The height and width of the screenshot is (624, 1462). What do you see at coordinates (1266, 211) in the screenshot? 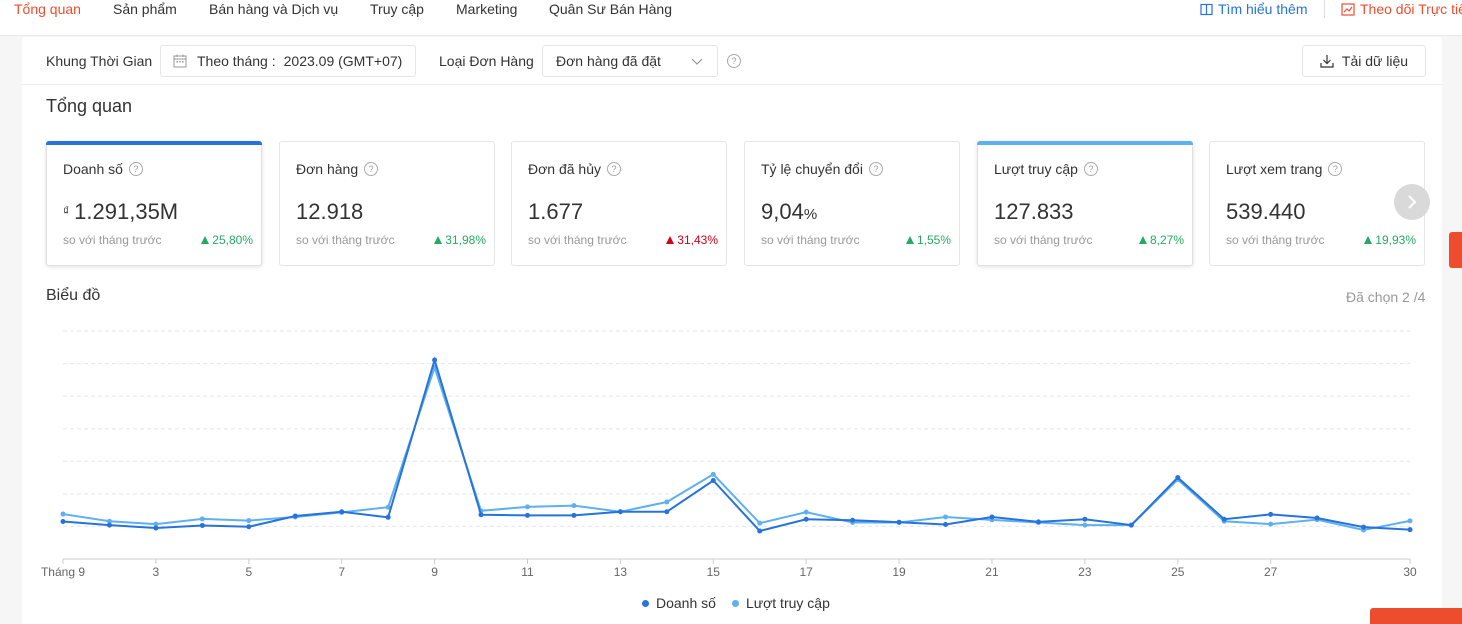
I see `card-value: 539.440` at bounding box center [1266, 211].